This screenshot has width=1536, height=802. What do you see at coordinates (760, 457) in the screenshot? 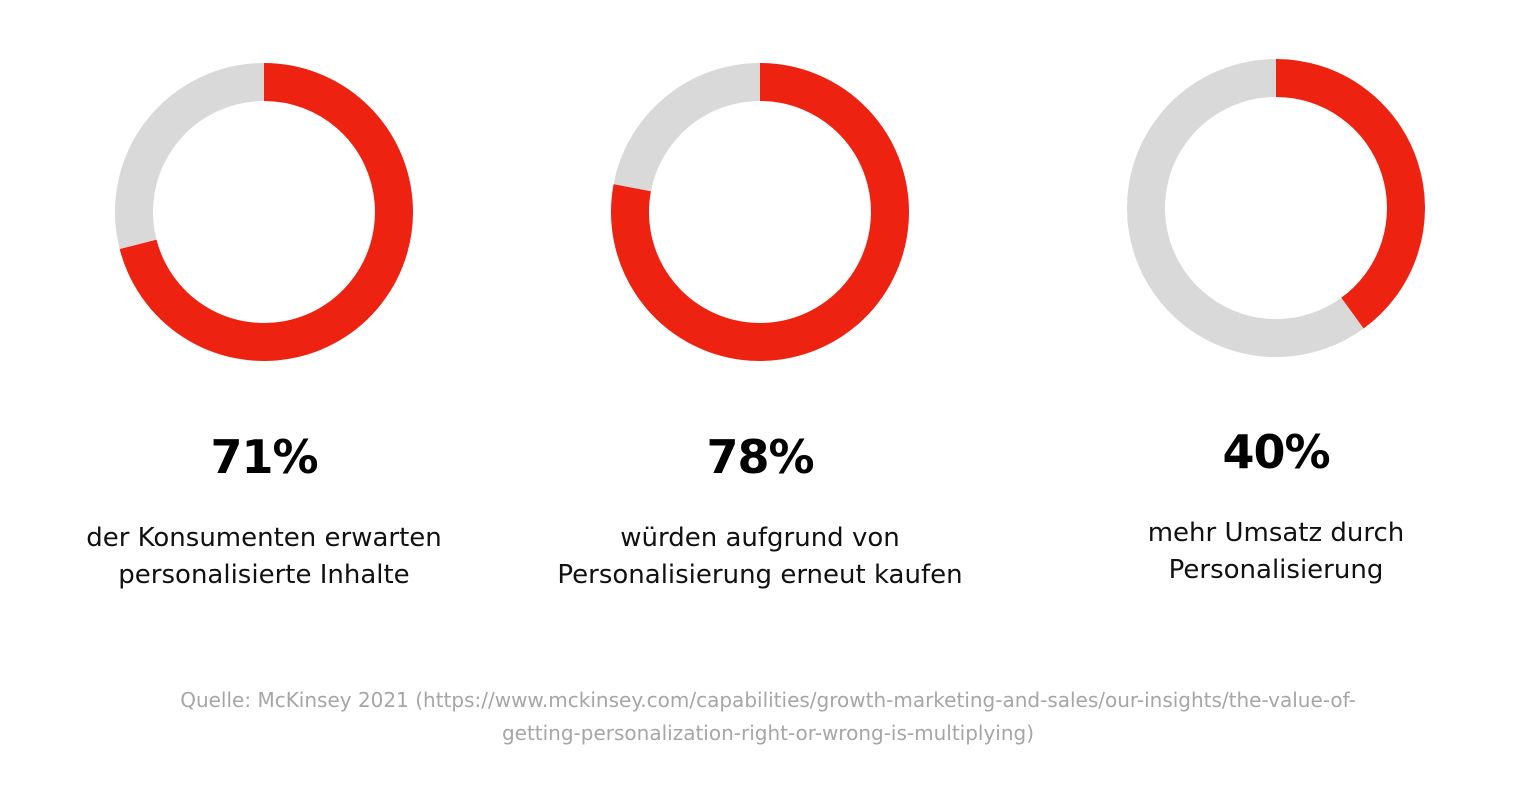
I see `value-label-2: 78%` at bounding box center [760, 457].